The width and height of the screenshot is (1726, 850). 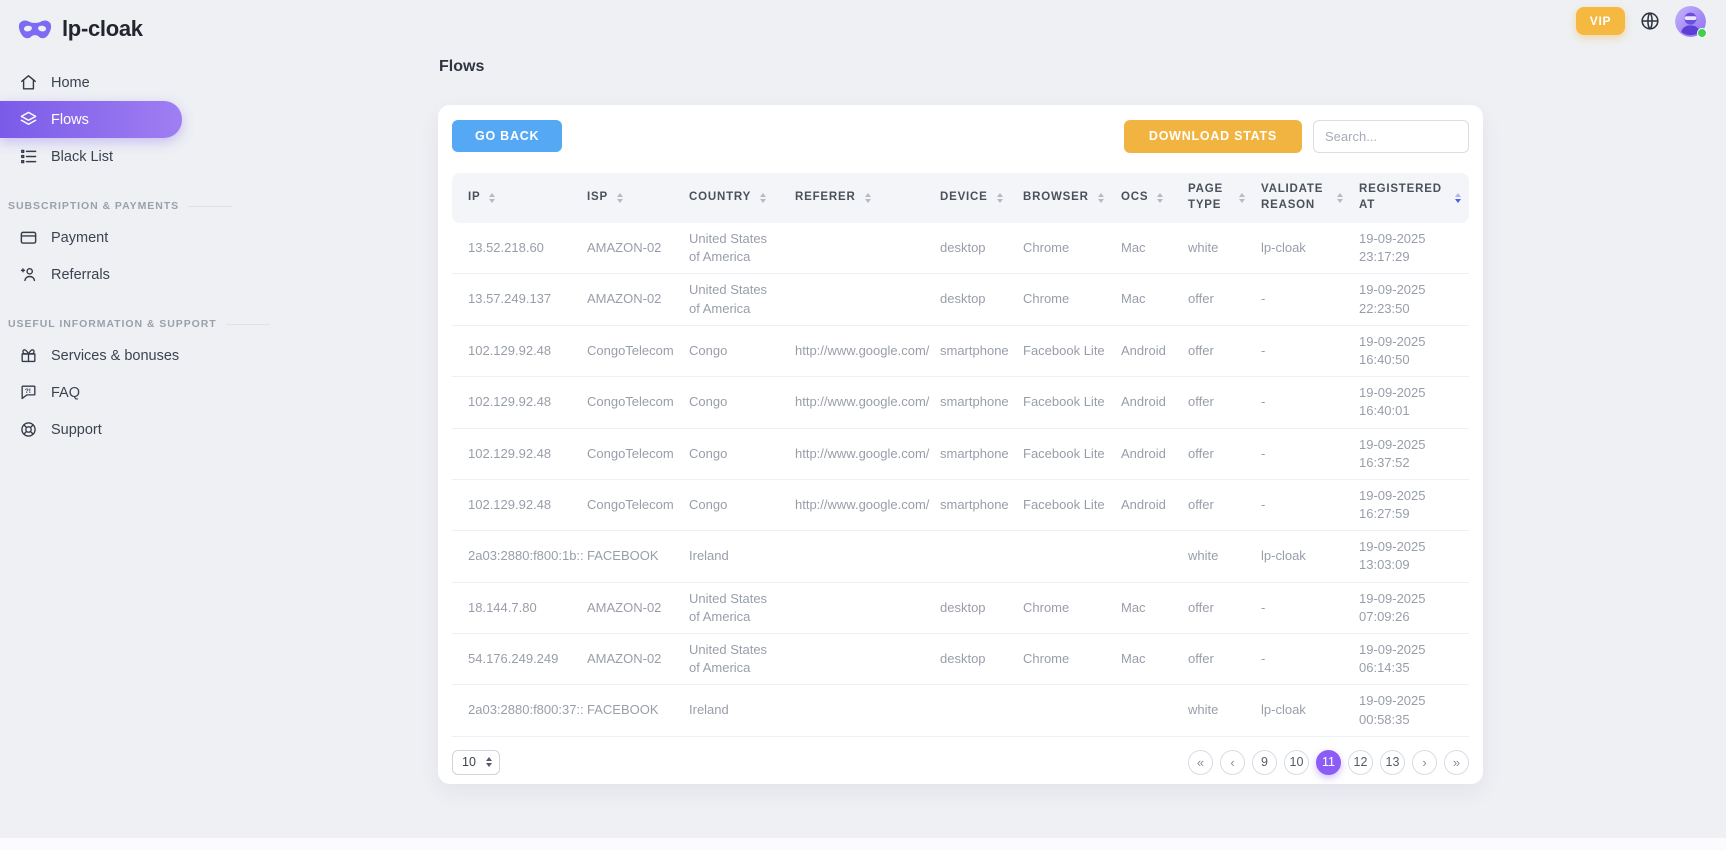 What do you see at coordinates (1296, 762) in the screenshot?
I see `pagination-page-10: 10` at bounding box center [1296, 762].